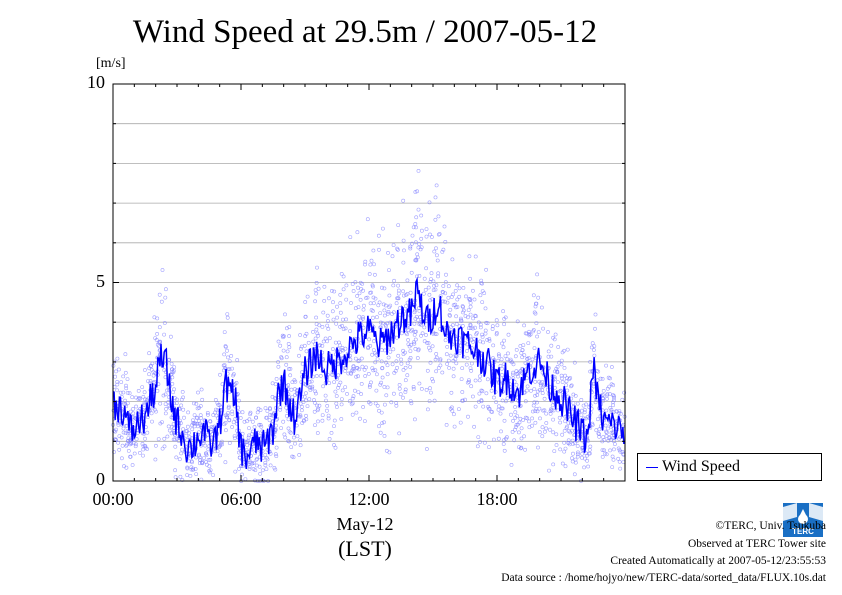 This screenshot has height=595, width=842. Describe the element at coordinates (756, 544) in the screenshot. I see `footer-observed: Observed at TERC Tower site` at that location.